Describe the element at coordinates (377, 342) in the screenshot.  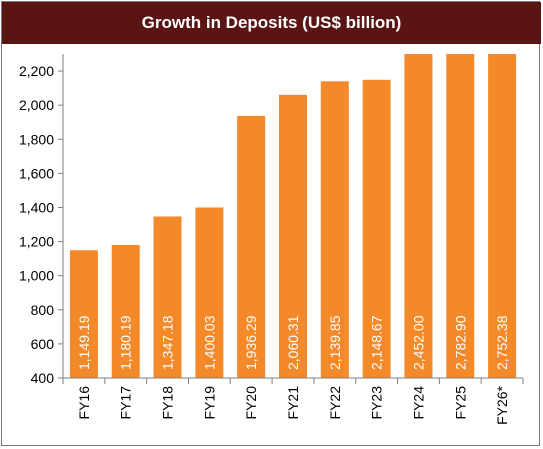
I see `data-label: 2,148.67` at that location.